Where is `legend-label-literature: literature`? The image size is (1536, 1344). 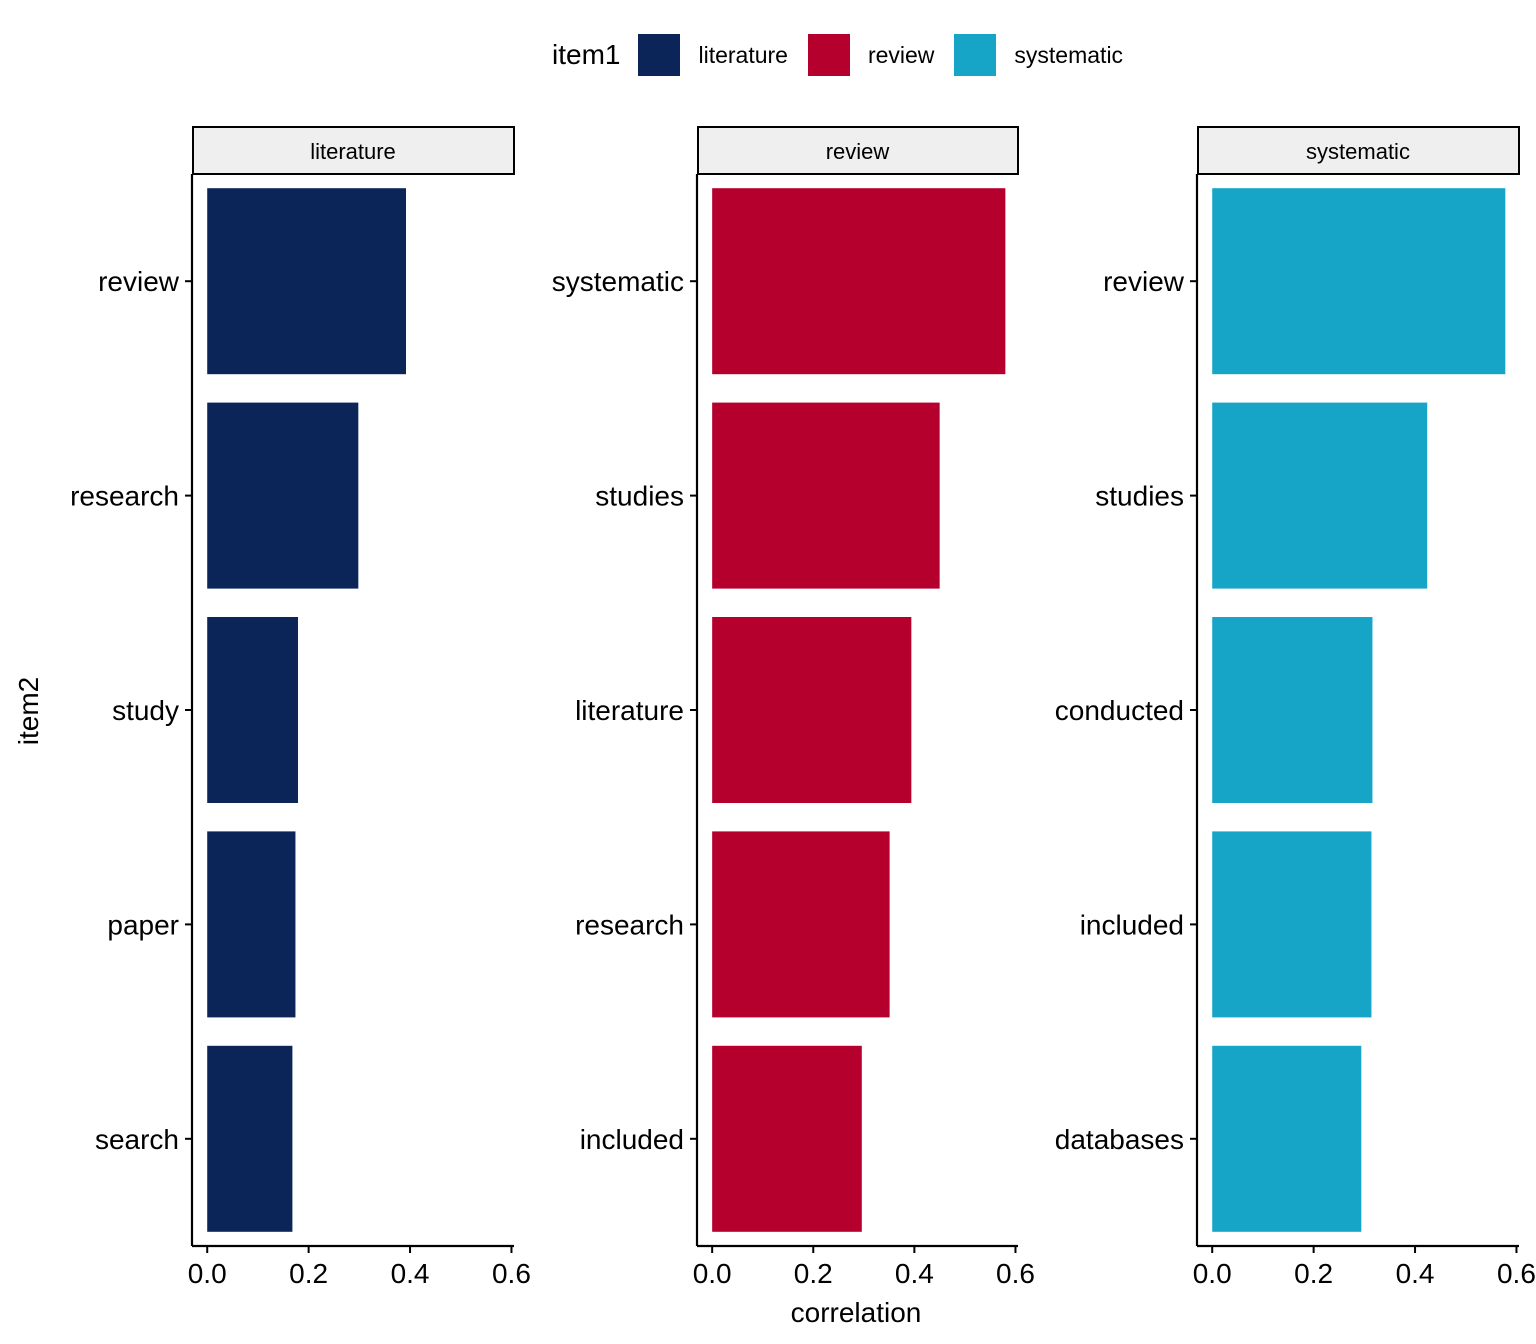
legend-label-literature: literature is located at coordinates (743, 54).